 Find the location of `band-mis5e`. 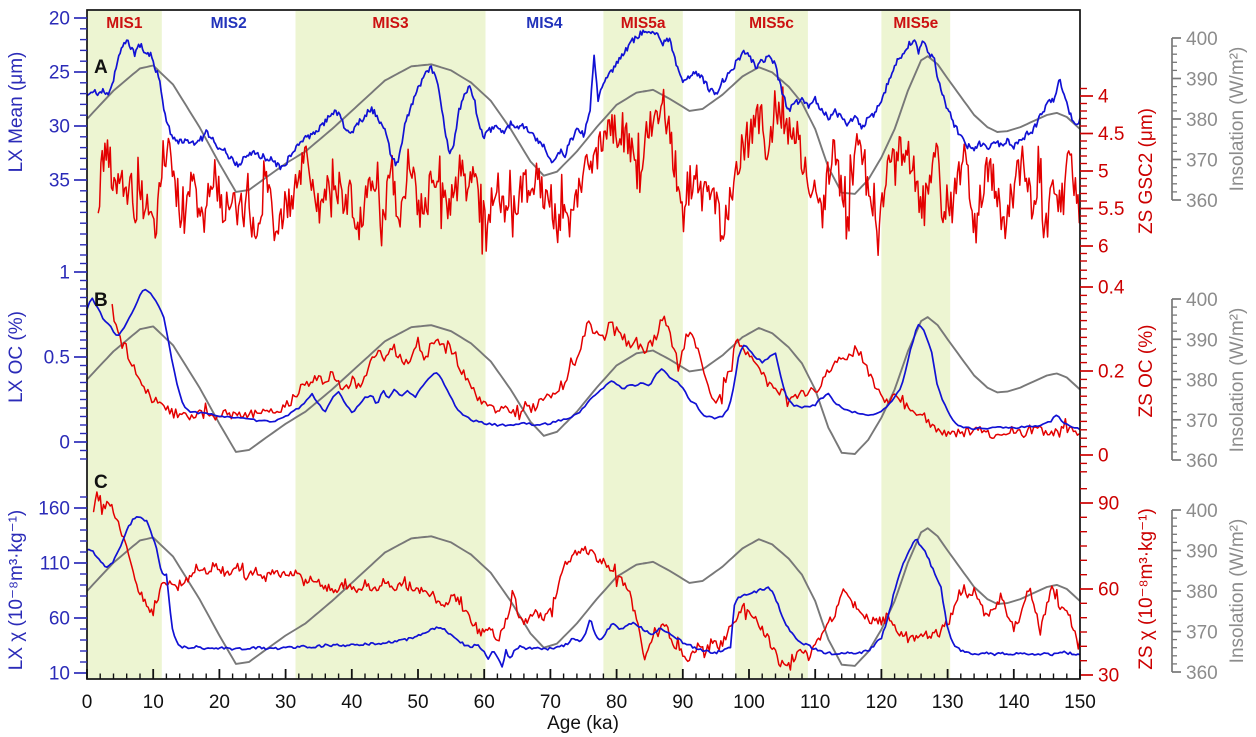

band-mis5e is located at coordinates (916, 344).